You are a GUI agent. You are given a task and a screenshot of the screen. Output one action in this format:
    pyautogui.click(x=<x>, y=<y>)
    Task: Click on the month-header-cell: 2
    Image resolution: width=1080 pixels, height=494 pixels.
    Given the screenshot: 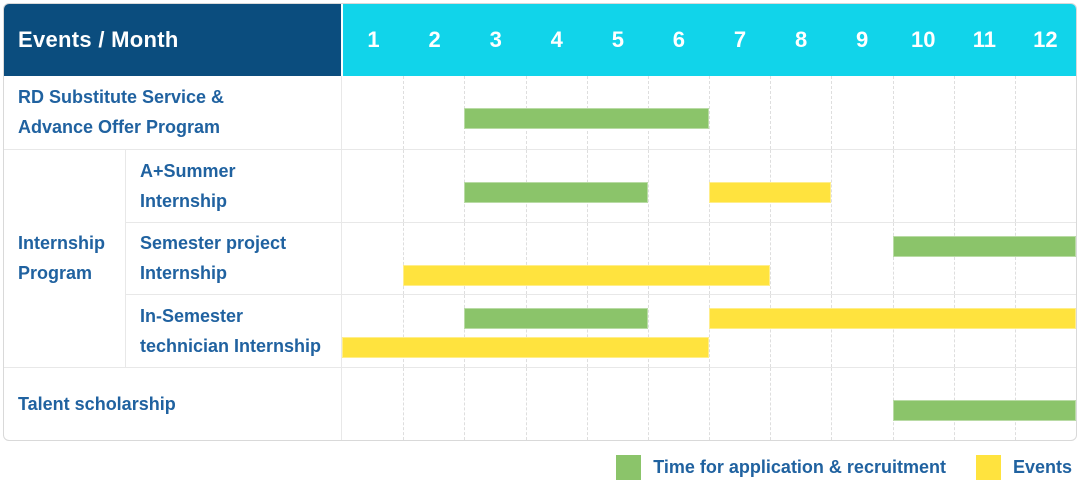 What is the action you would take?
    pyautogui.click(x=434, y=39)
    